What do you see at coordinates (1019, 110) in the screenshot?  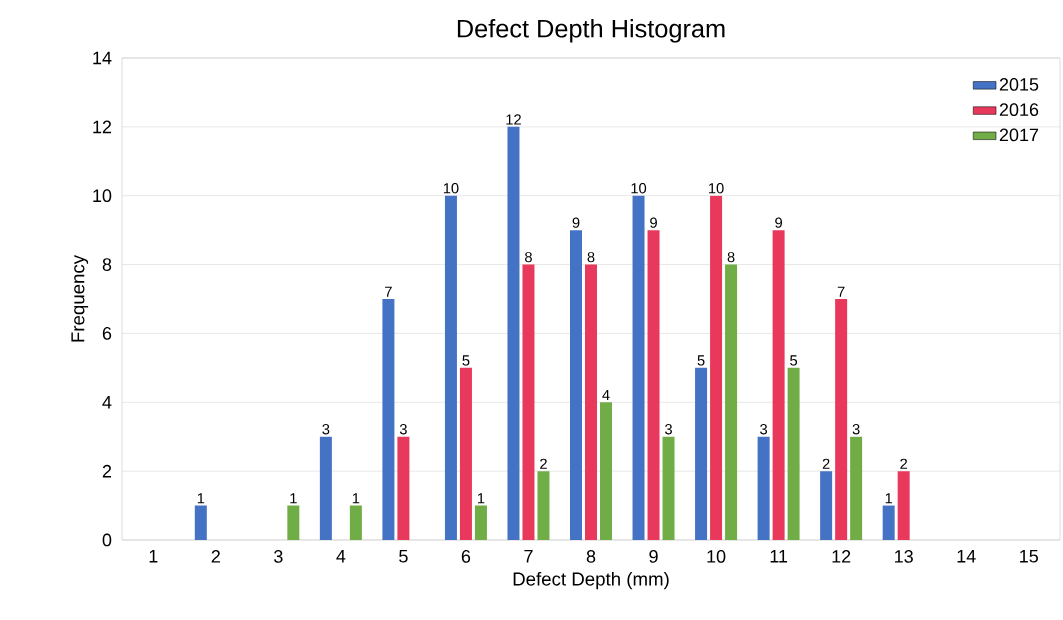 I see `legend-label: 2016` at bounding box center [1019, 110].